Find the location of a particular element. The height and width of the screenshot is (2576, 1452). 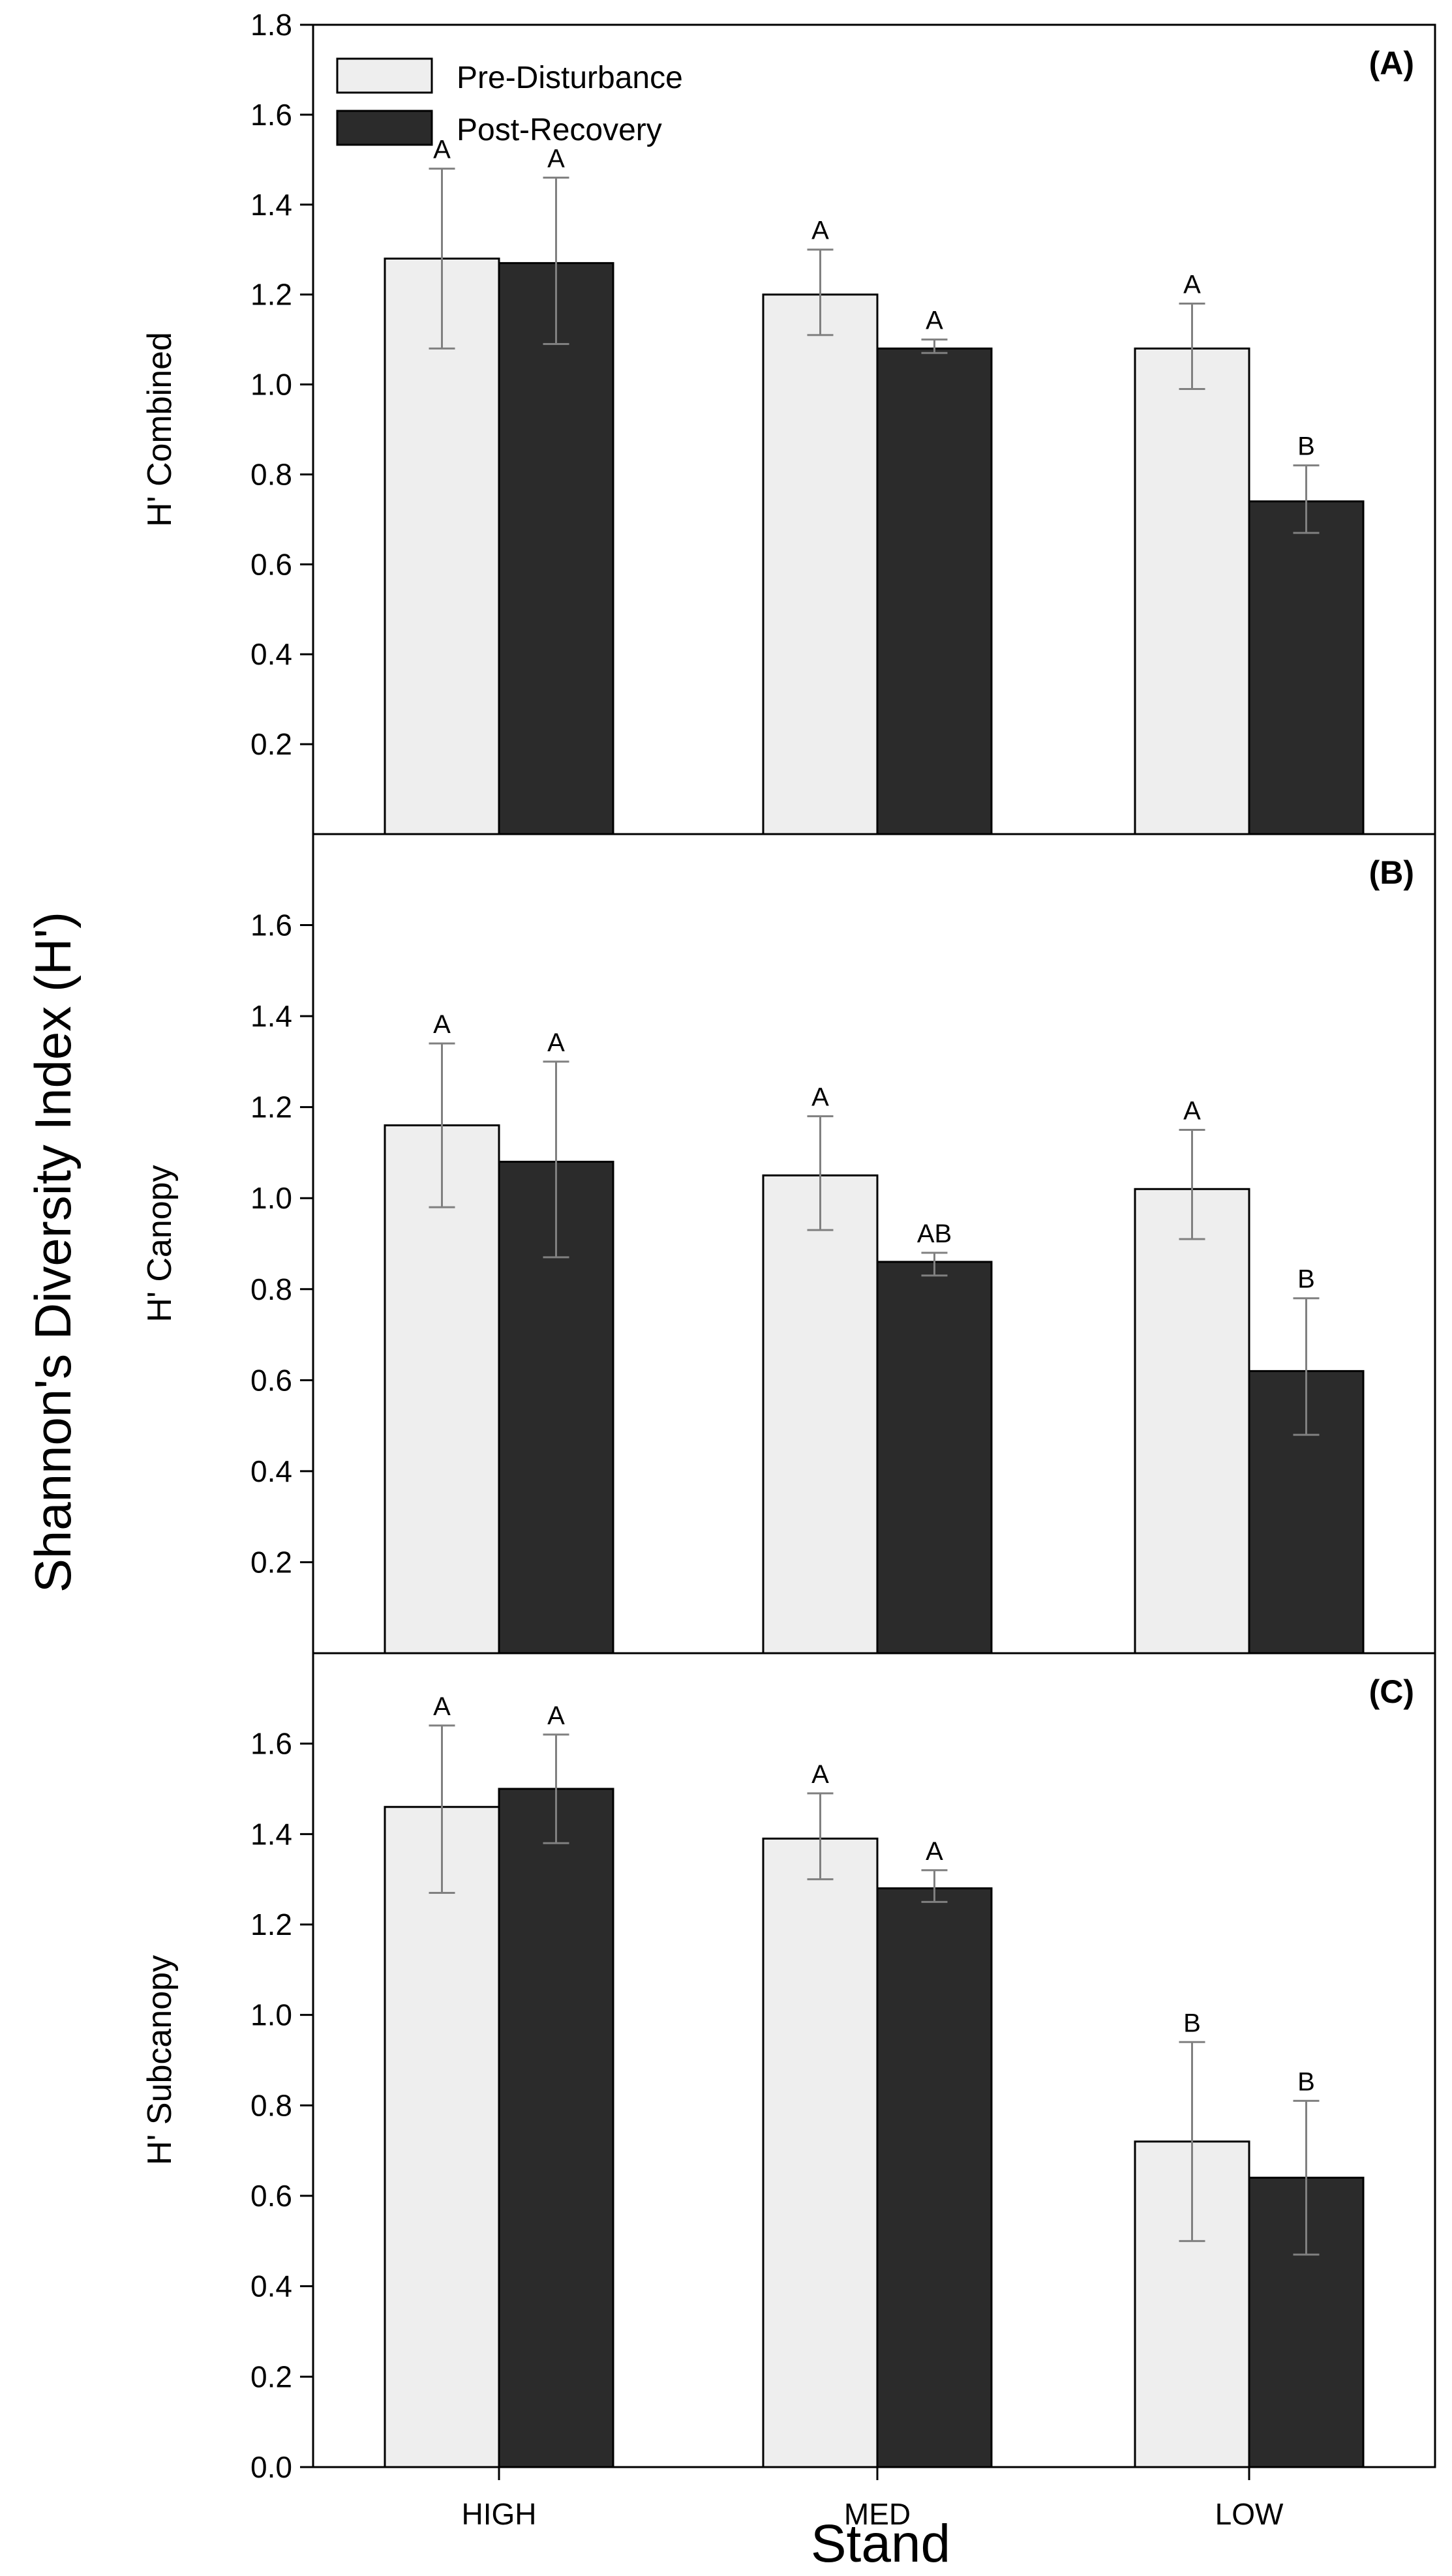

panel-letter: (A) is located at coordinates (1391, 63).